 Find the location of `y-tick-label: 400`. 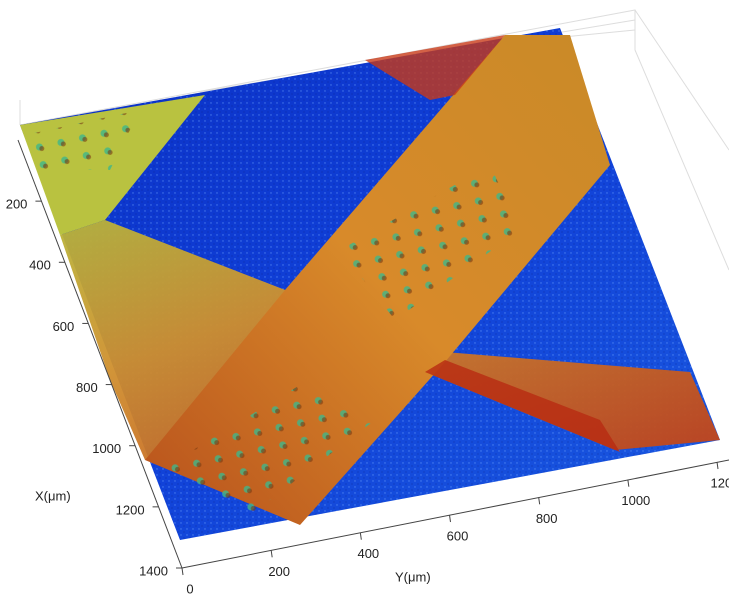

y-tick-label: 400 is located at coordinates (368, 553).